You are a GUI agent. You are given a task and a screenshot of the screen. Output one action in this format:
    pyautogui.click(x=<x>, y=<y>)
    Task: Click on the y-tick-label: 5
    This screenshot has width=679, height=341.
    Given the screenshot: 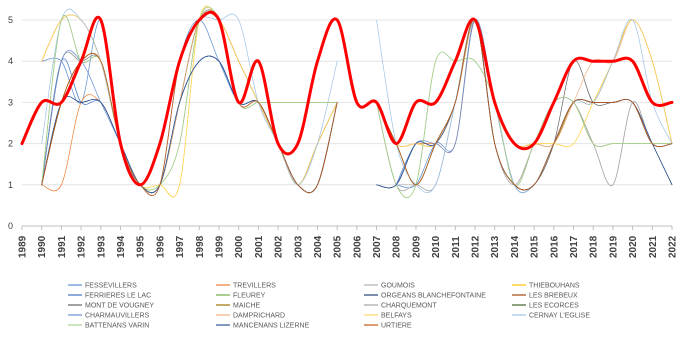 What is the action you would take?
    pyautogui.click(x=10, y=20)
    